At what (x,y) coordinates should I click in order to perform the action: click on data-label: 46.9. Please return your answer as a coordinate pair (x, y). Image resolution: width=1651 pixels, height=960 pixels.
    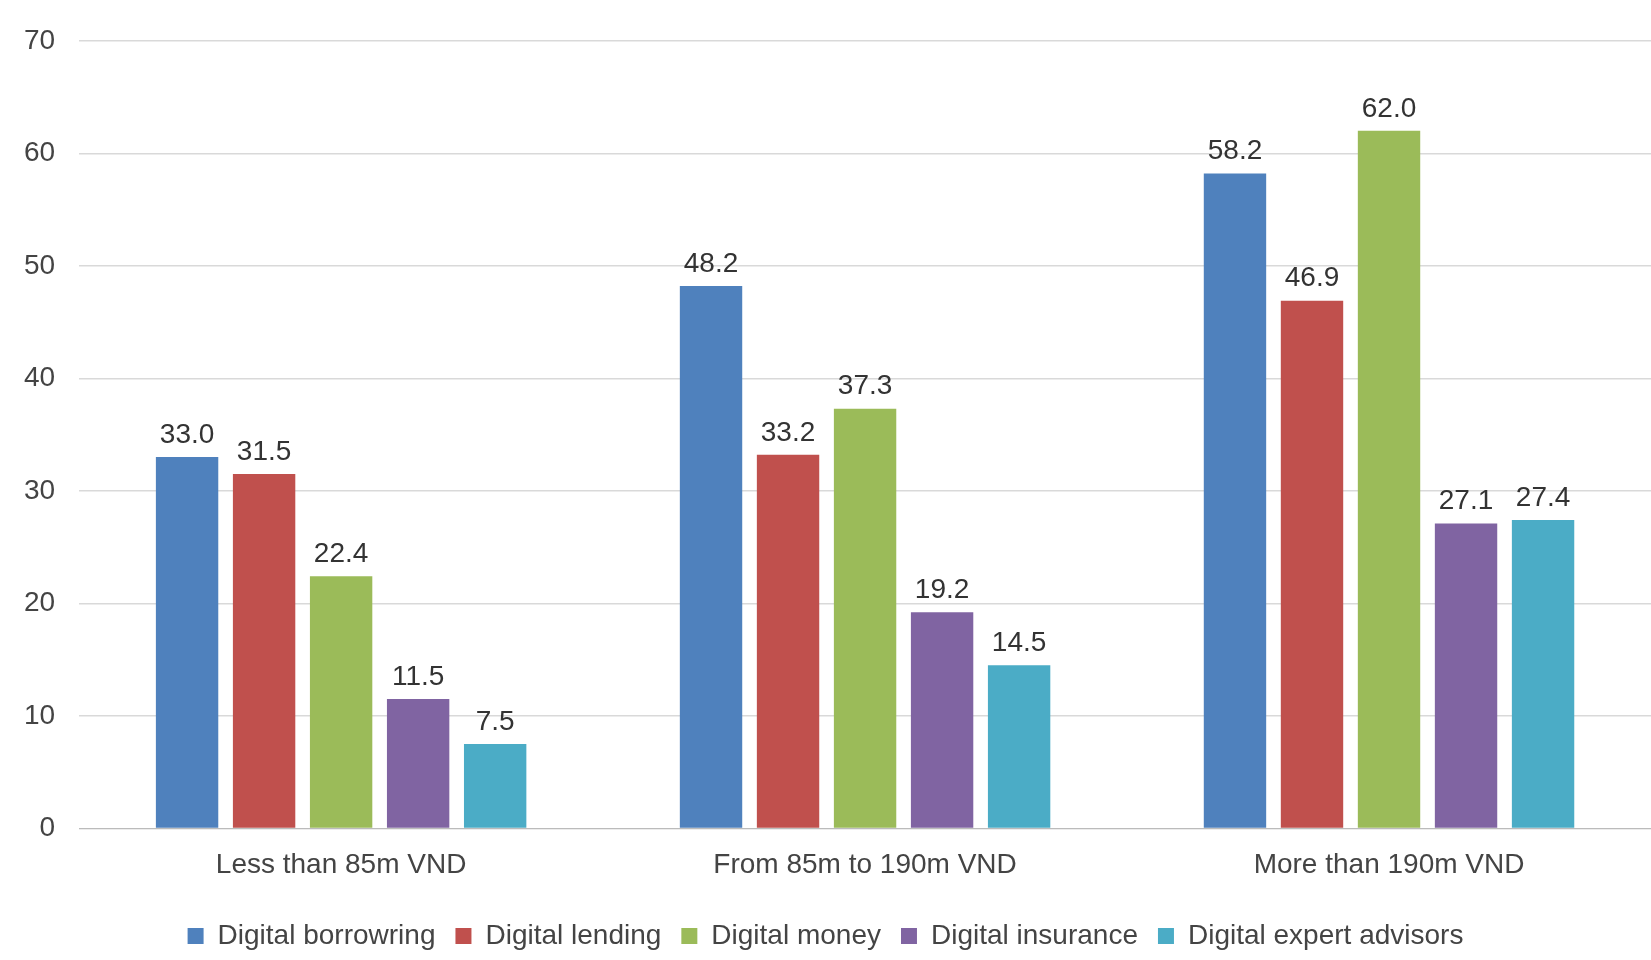
    Looking at the image, I should click on (1312, 277).